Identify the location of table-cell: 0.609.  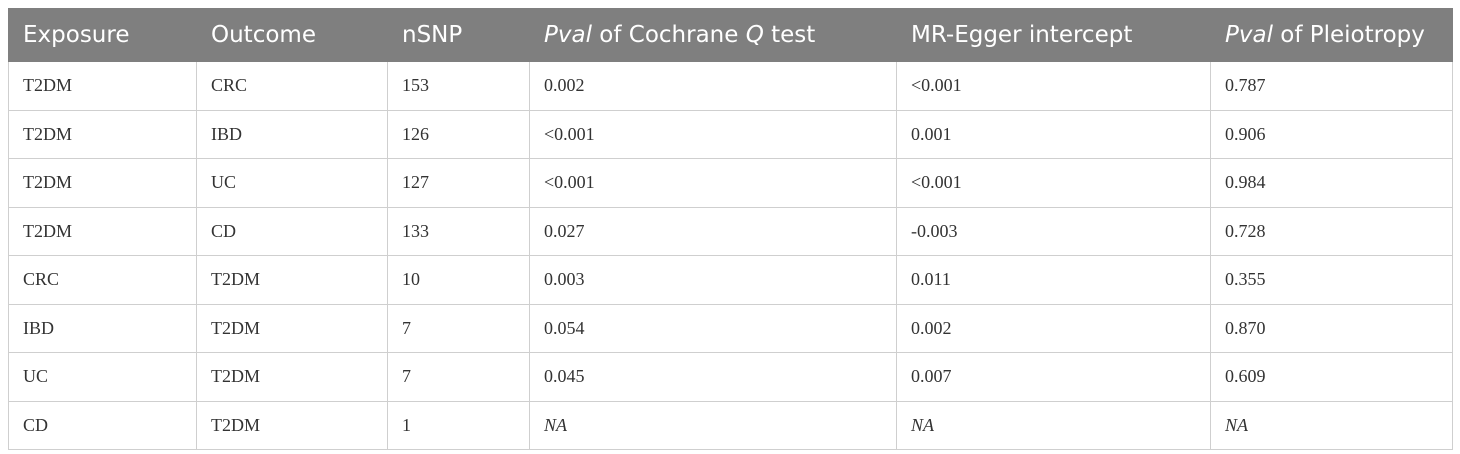
(1331, 377).